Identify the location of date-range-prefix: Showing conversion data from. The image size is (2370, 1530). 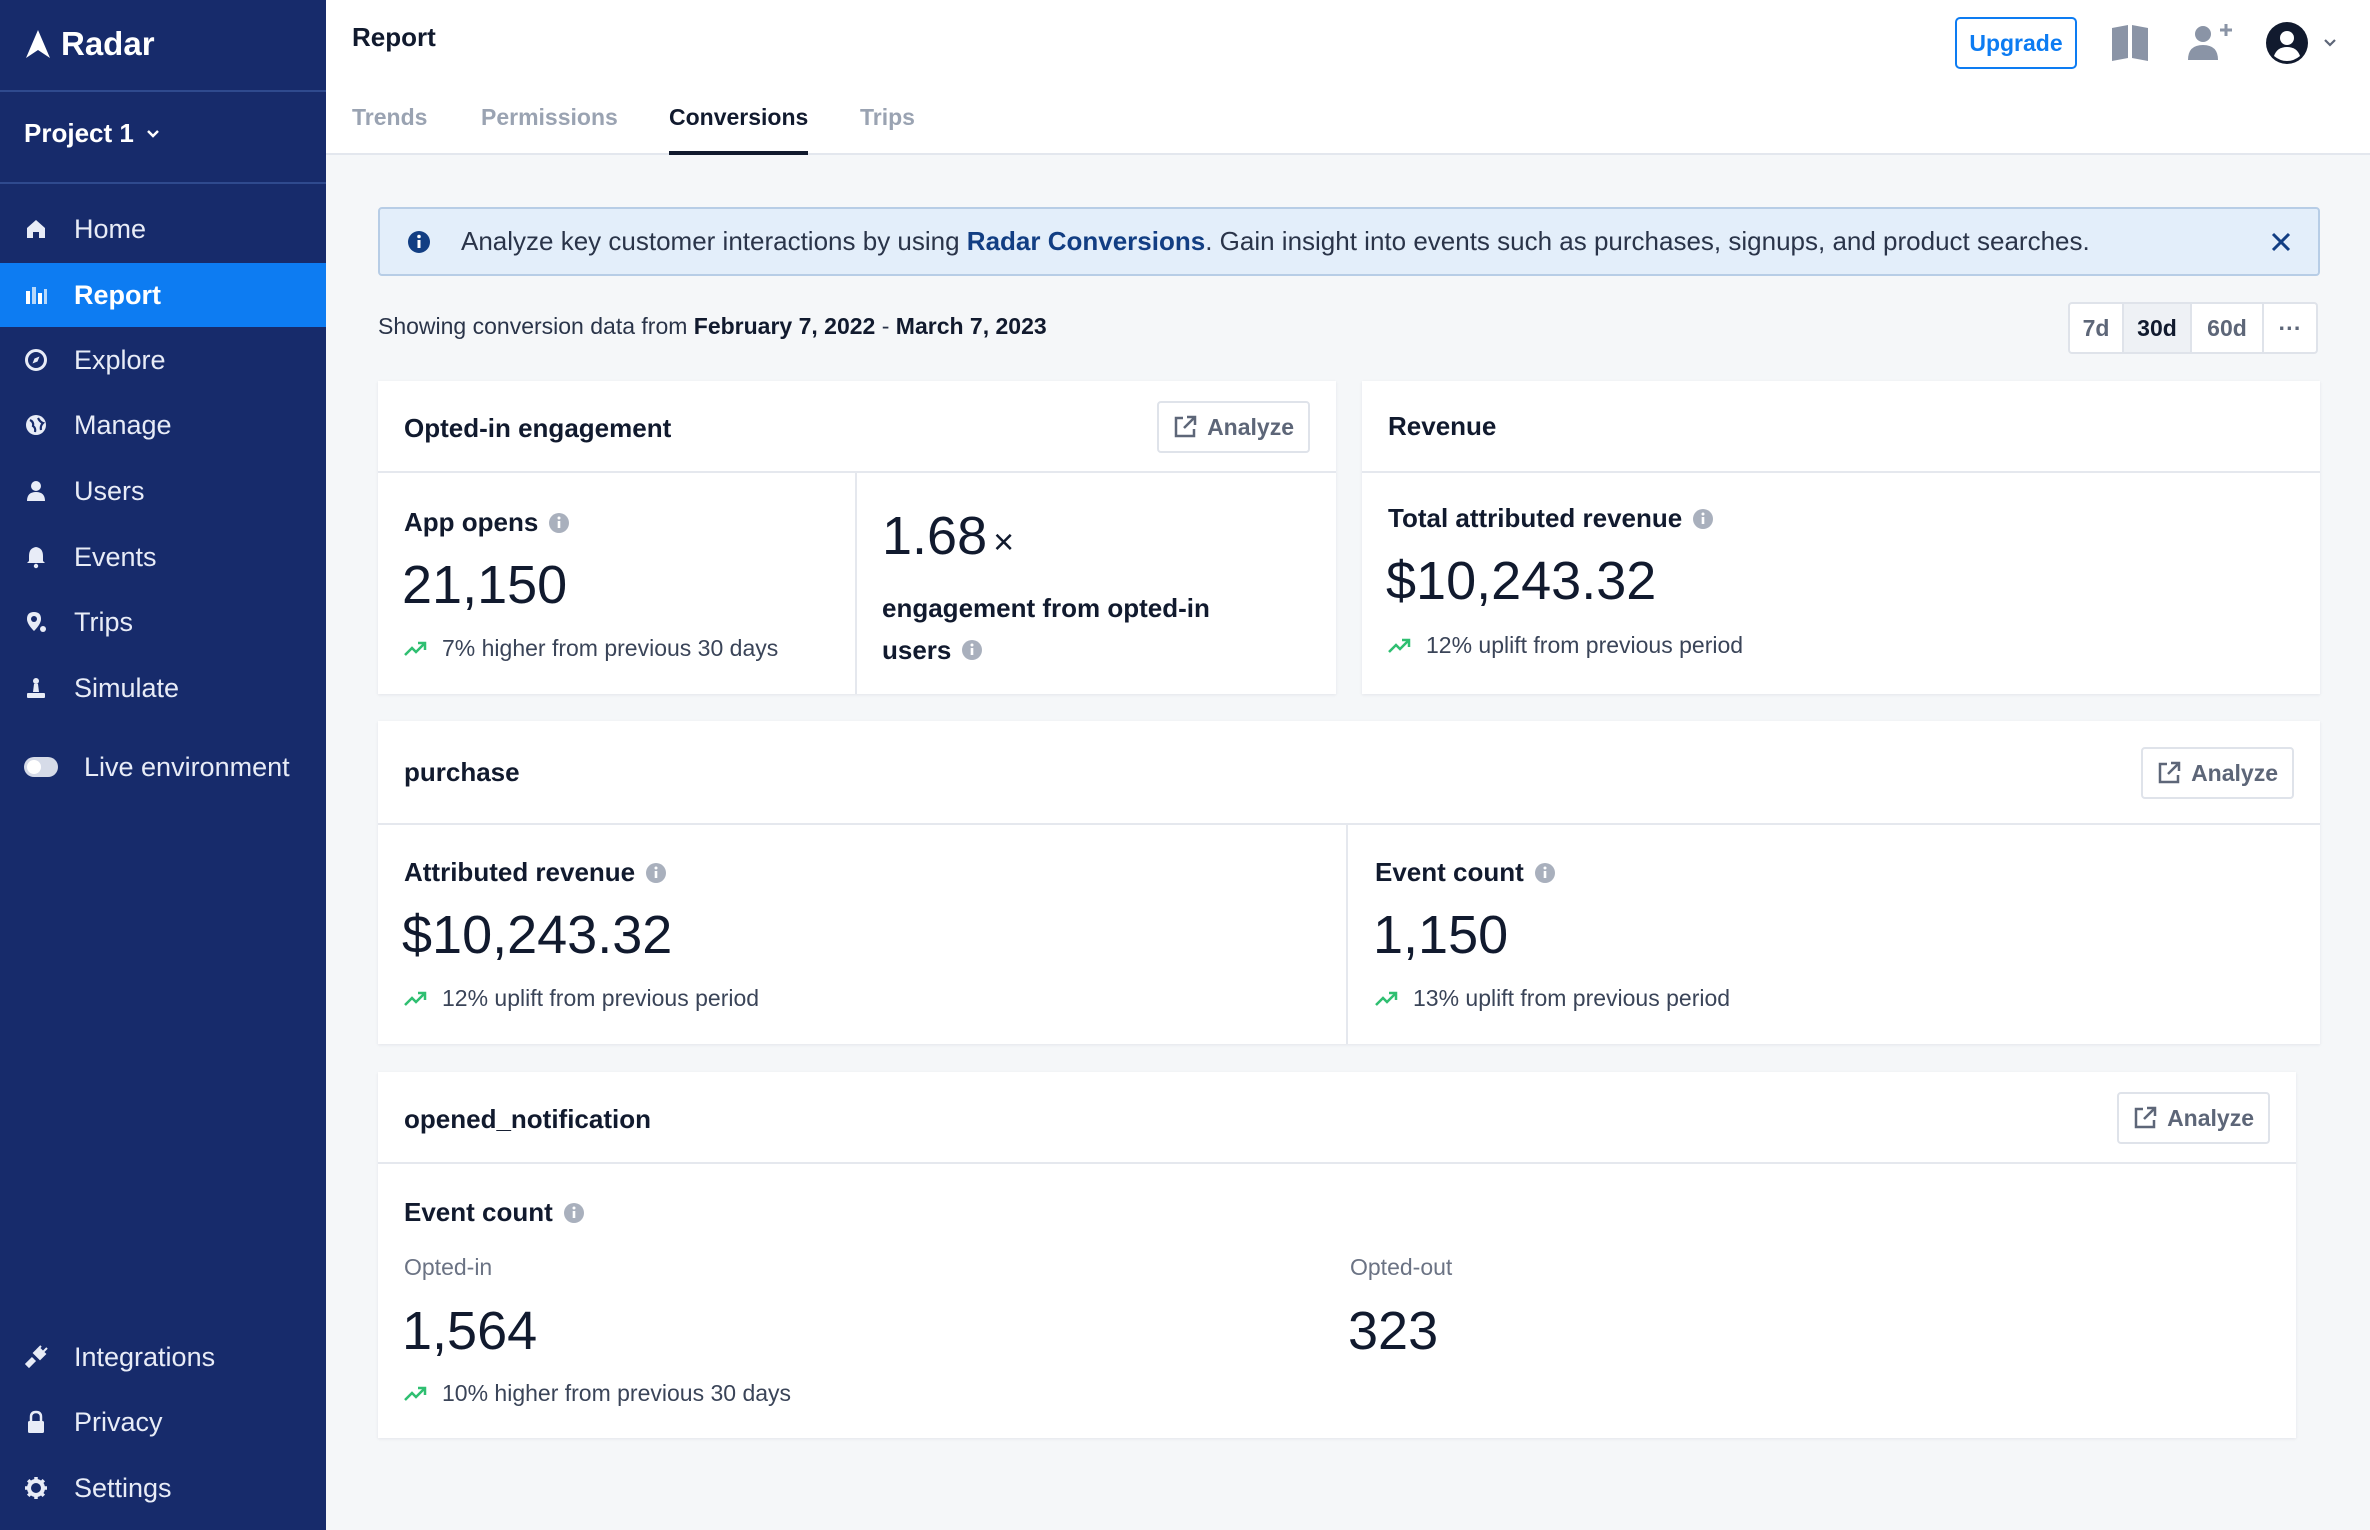
(536, 326).